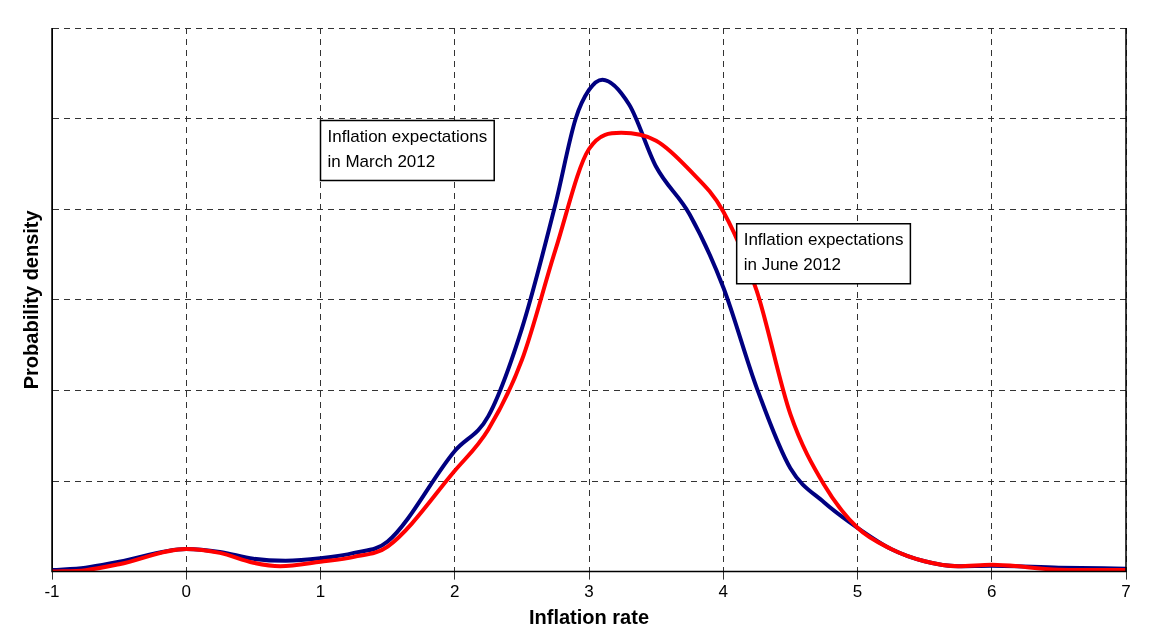  I want to click on x-tick-label: 5, so click(857, 592).